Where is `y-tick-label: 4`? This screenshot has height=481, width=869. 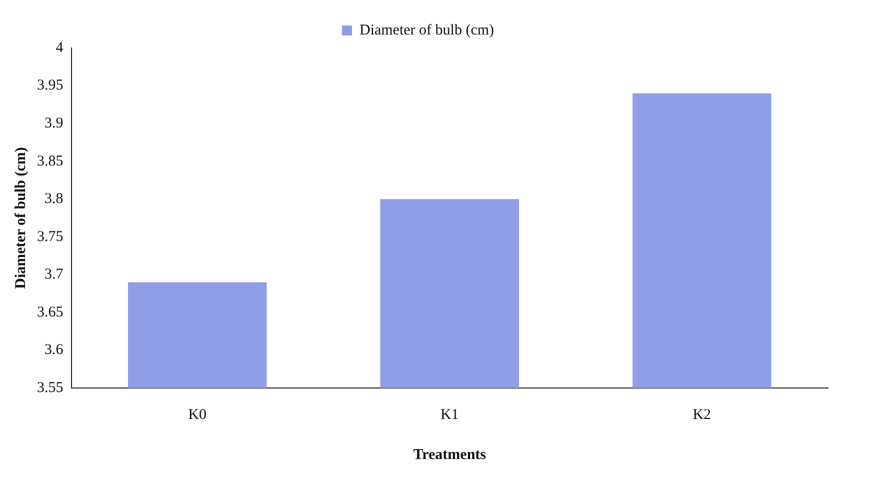 y-tick-label: 4 is located at coordinates (60, 48).